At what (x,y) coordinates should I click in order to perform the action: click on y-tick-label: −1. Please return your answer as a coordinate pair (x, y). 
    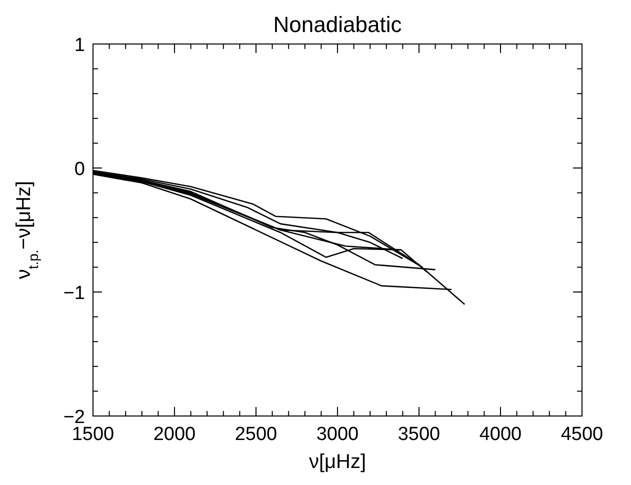
    Looking at the image, I should click on (74, 293).